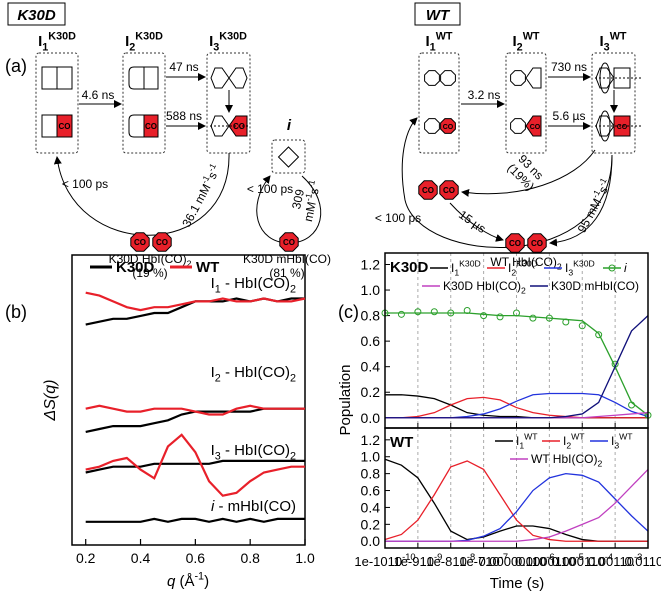 The image size is (661, 595). What do you see at coordinates (184, 581) in the screenshot?
I see `text-part: (Å` at bounding box center [184, 581].